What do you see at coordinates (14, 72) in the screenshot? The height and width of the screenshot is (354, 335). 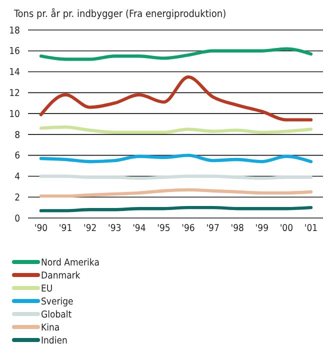 I see `y-tick-label: 14` at bounding box center [14, 72].